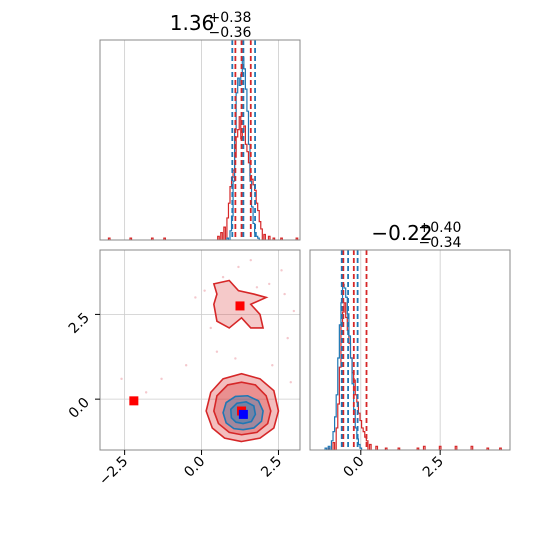 This screenshot has width=550, height=550. What do you see at coordinates (79, 408) in the screenshot?
I see `y-tick-label: 0.0` at bounding box center [79, 408].